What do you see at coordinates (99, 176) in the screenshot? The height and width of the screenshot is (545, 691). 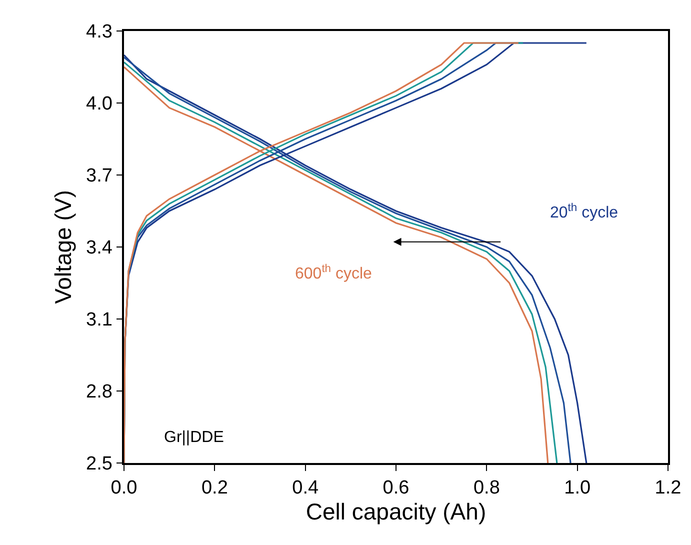 I see `y-tick-label: 3.7` at bounding box center [99, 176].